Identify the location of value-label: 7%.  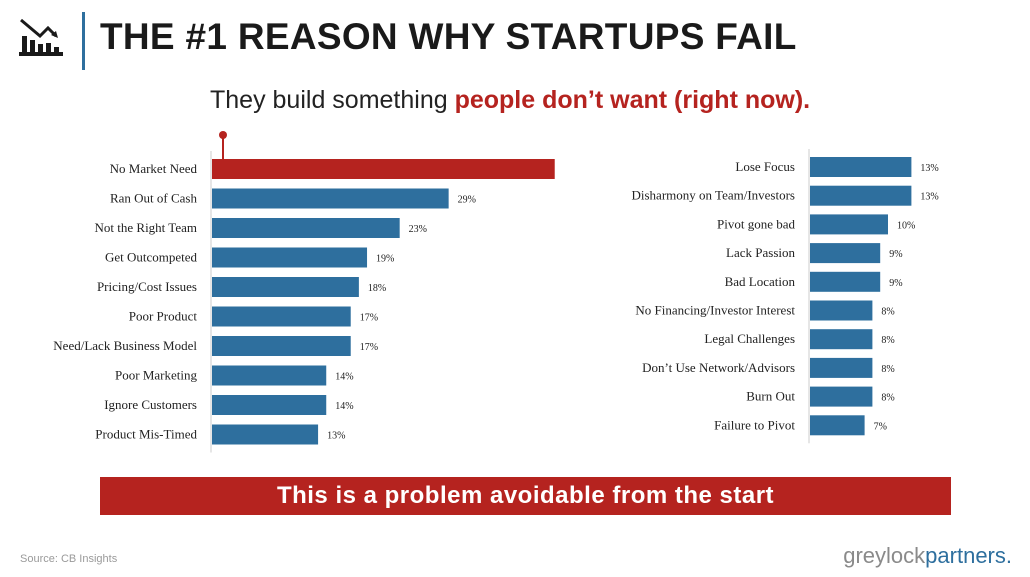
(880, 426).